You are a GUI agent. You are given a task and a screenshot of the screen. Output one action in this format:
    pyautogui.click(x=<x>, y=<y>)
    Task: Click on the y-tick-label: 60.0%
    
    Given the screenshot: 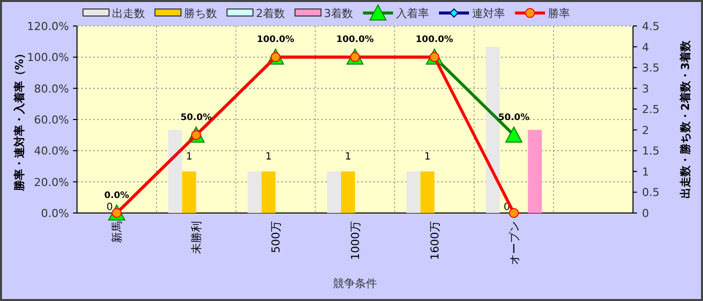 What is the action you would take?
    pyautogui.click(x=51, y=120)
    